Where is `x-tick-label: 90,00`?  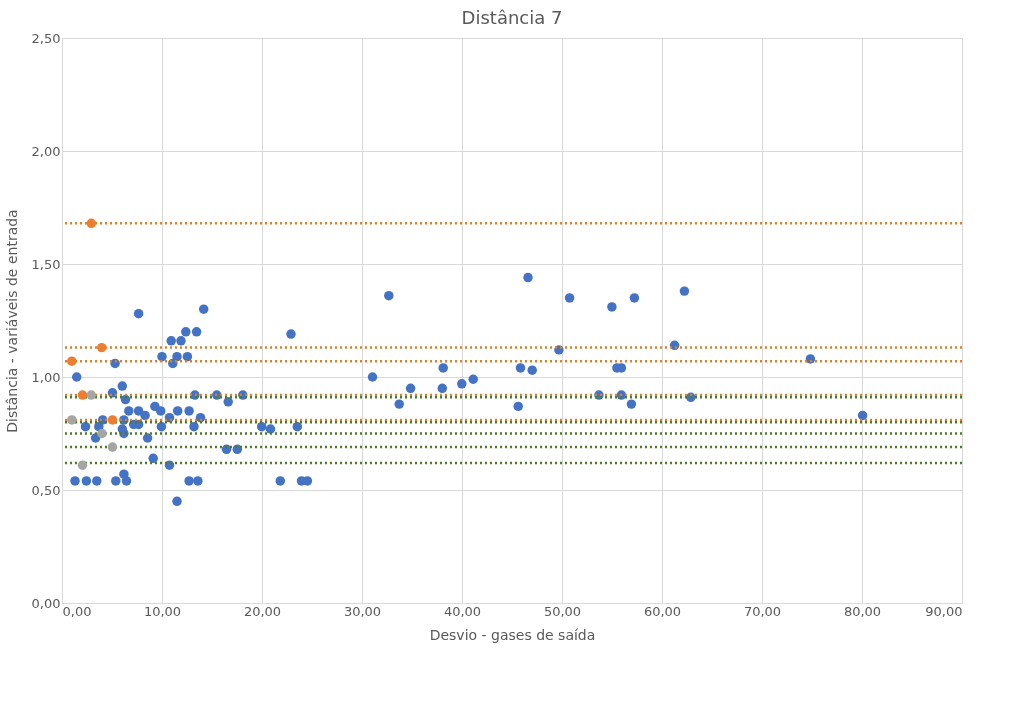
x-tick-label: 90,00 is located at coordinates (944, 611).